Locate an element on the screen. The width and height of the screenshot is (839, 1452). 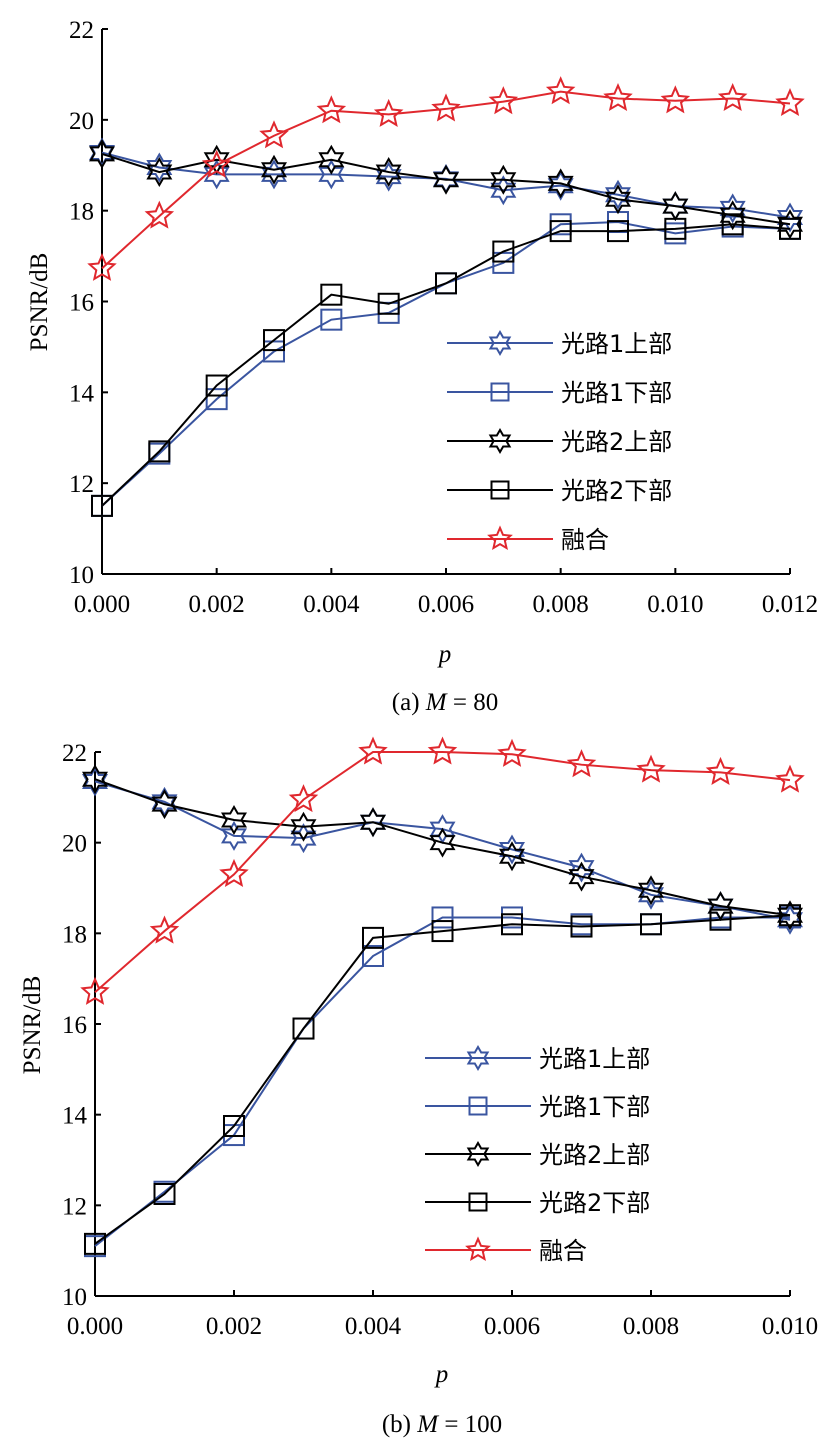
chart-a-y-tick-label: 12 is located at coordinates (81, 484).